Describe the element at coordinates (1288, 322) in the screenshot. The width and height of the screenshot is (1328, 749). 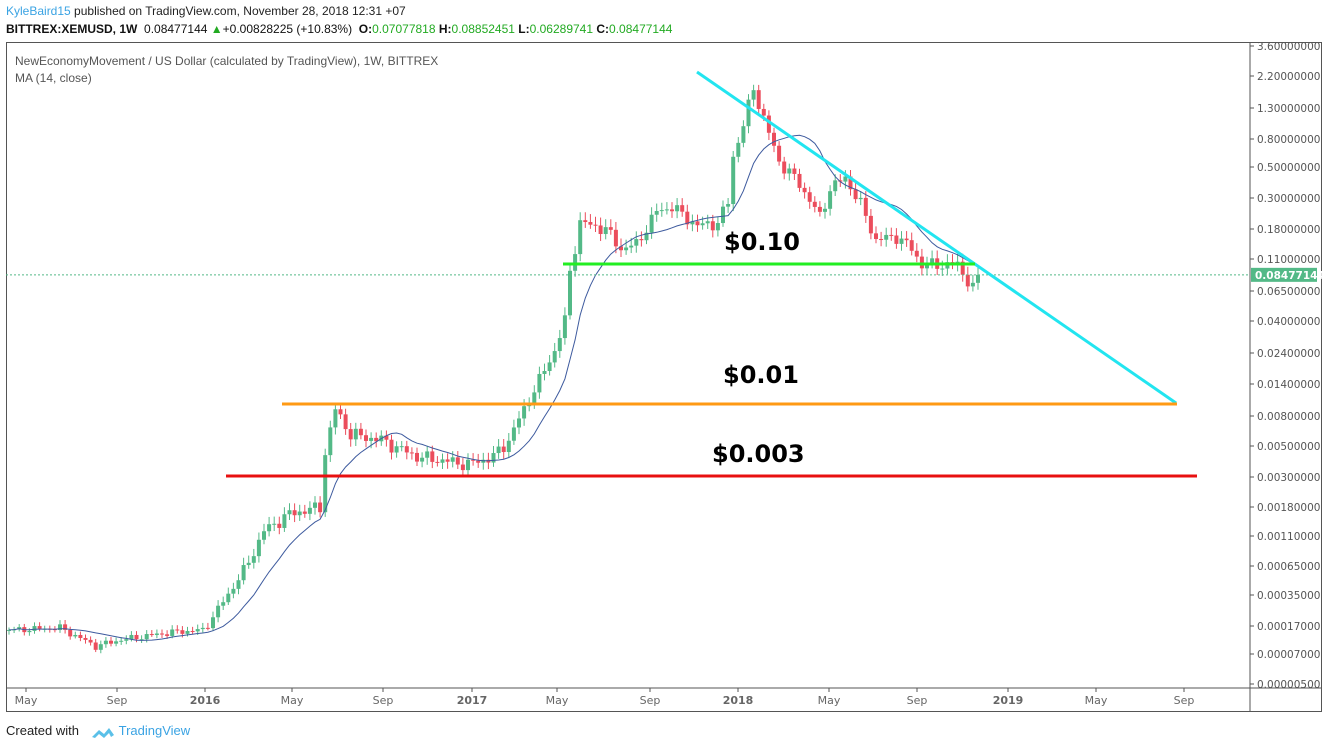
I see `y-tick-label: 0.04000000` at that location.